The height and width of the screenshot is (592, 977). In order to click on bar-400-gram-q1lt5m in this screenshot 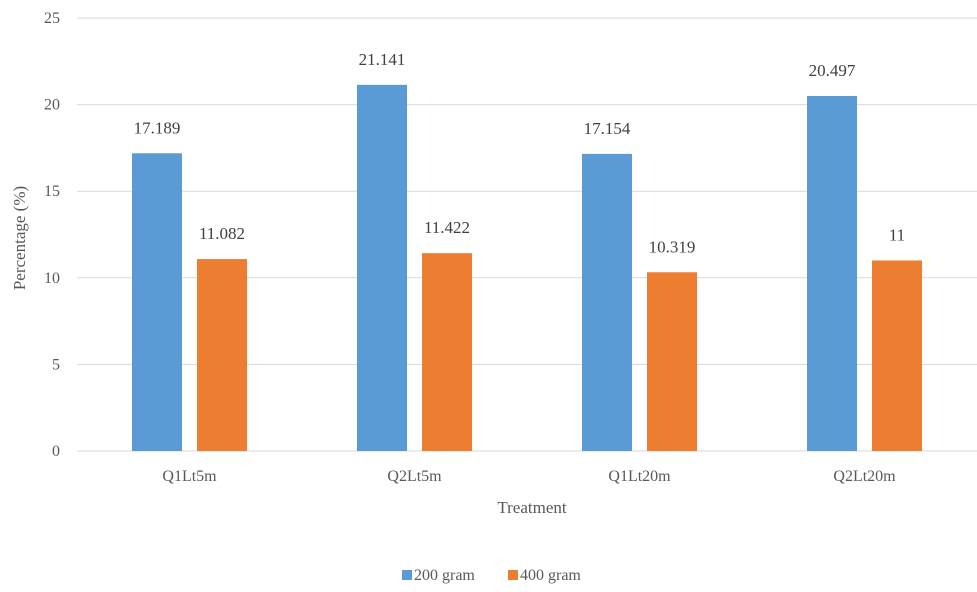, I will do `click(222, 355)`.